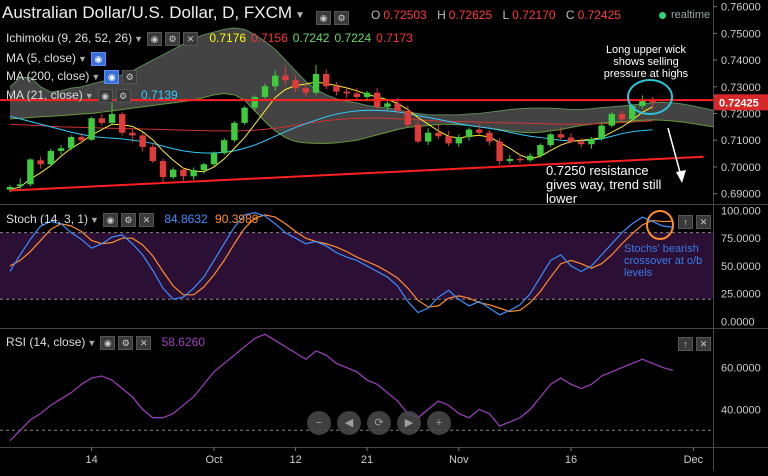  I want to click on legend-ichimoku-value: 0.7224, so click(353, 38).